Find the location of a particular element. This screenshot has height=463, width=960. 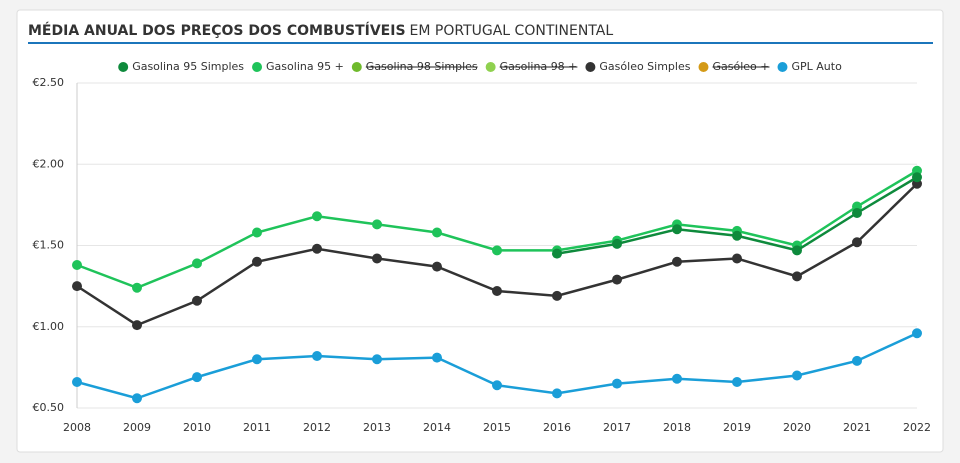

legend-item: Gasóleo Simples is located at coordinates (638, 66).